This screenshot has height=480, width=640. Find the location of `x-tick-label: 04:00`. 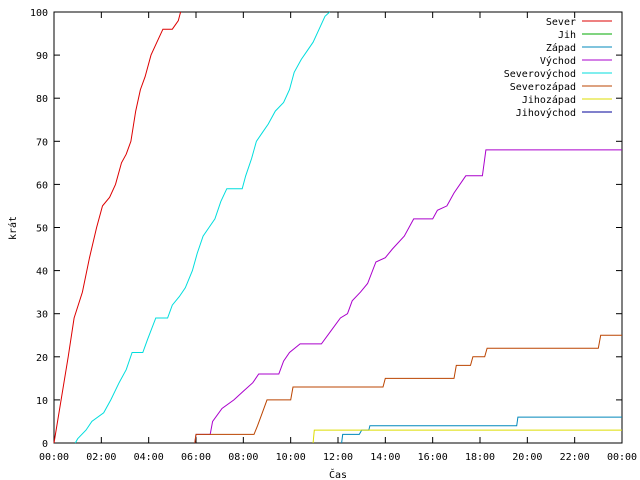

x-tick-label: 04:00 is located at coordinates (149, 457).